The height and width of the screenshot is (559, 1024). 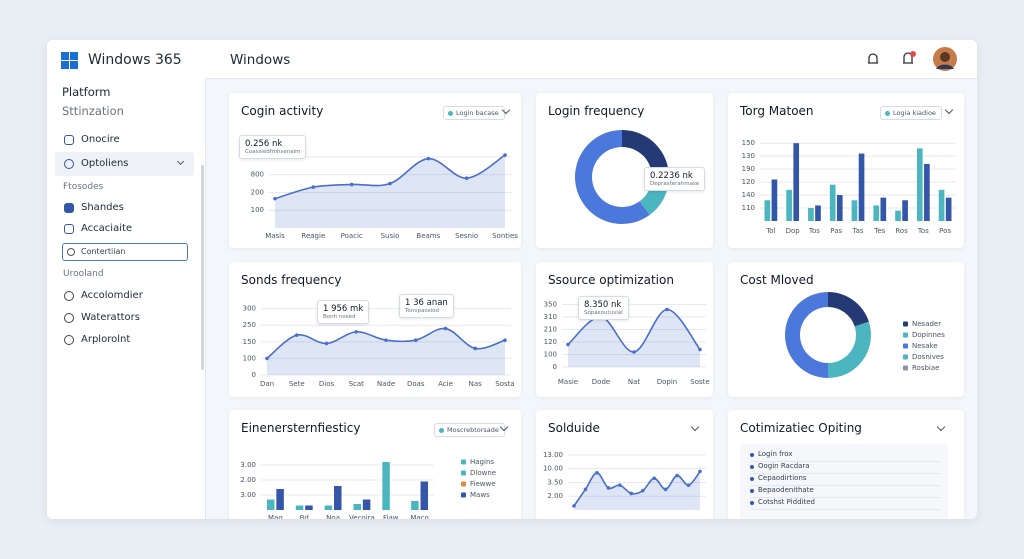 What do you see at coordinates (112, 295) in the screenshot?
I see `nav-item: Accolomdier` at bounding box center [112, 295].